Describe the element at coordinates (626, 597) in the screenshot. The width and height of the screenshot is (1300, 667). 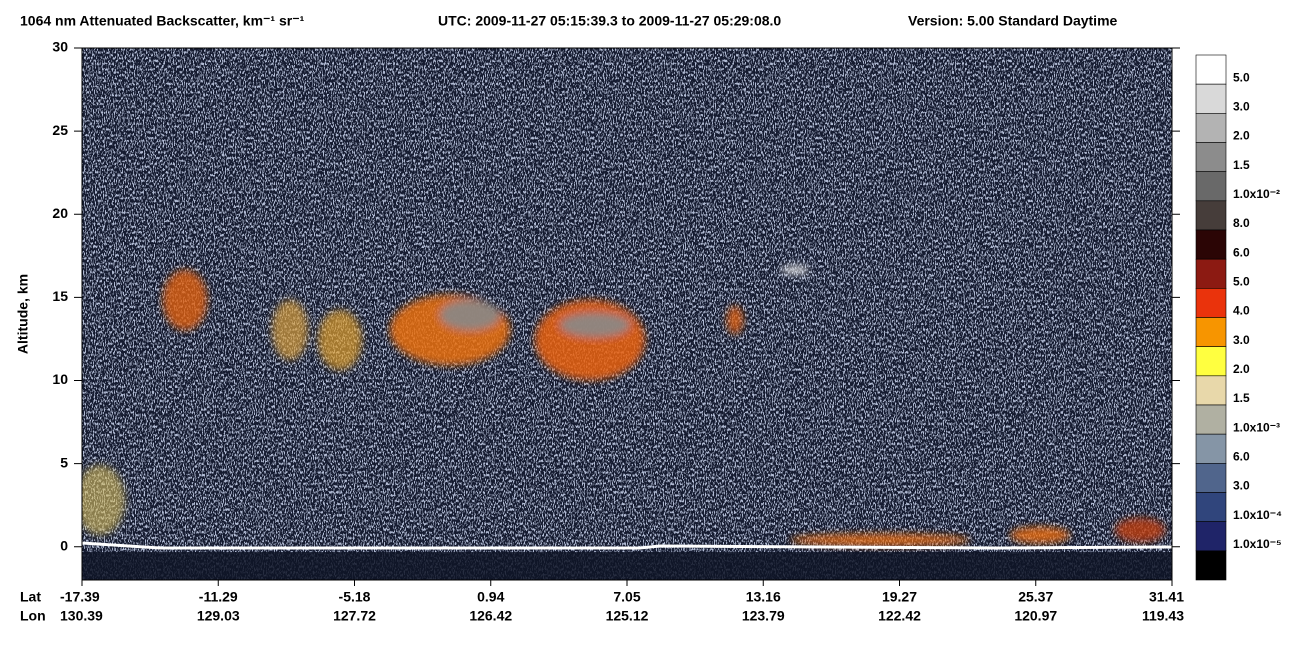
I see `lat-label: 7.05` at that location.